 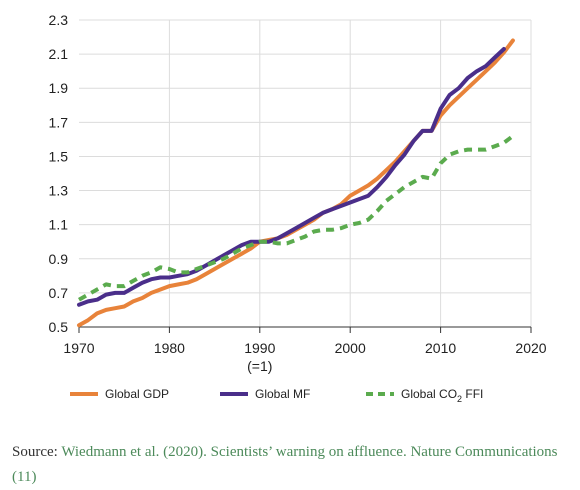 What do you see at coordinates (59, 293) in the screenshot?
I see `y-tick-label: 0.7` at bounding box center [59, 293].